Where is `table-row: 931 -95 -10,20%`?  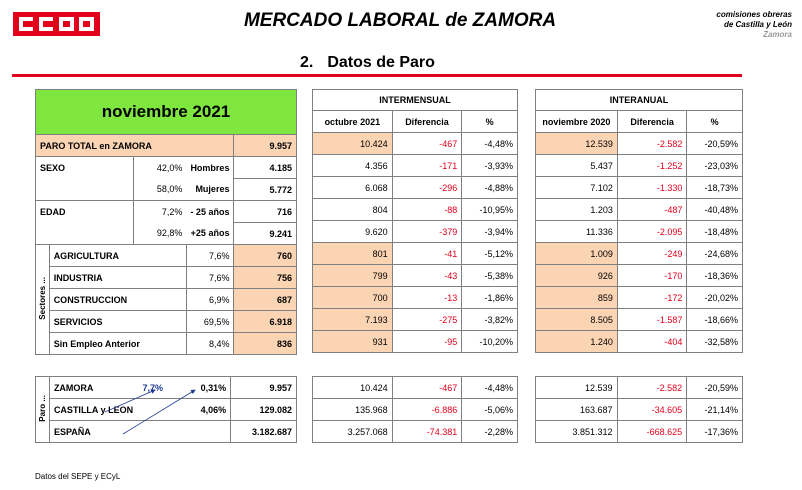
table-row: 931 -95 -10,20% is located at coordinates (415, 341).